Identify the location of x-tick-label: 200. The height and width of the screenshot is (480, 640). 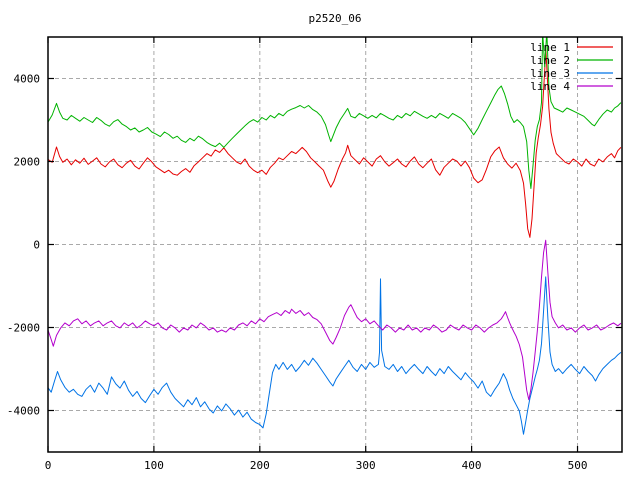
(260, 465).